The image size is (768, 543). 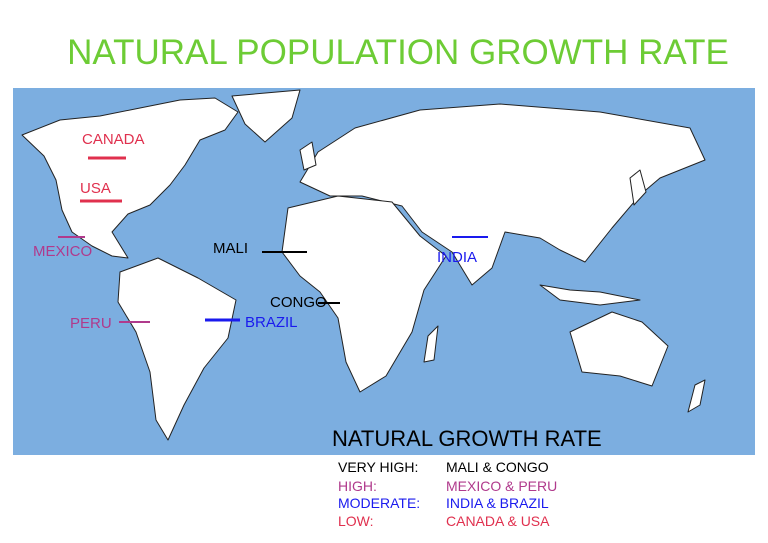 What do you see at coordinates (638, 187) in the screenshot?
I see `japan` at bounding box center [638, 187].